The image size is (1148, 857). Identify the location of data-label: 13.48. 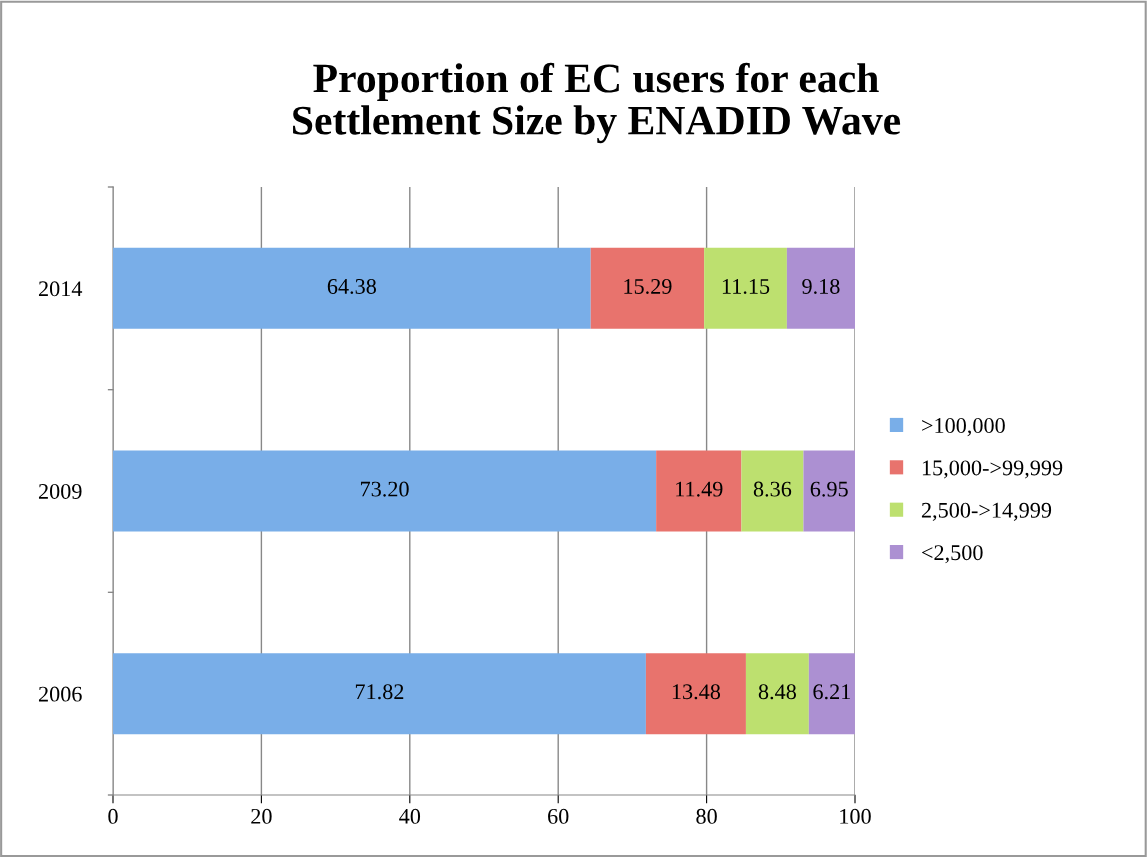
(696, 692).